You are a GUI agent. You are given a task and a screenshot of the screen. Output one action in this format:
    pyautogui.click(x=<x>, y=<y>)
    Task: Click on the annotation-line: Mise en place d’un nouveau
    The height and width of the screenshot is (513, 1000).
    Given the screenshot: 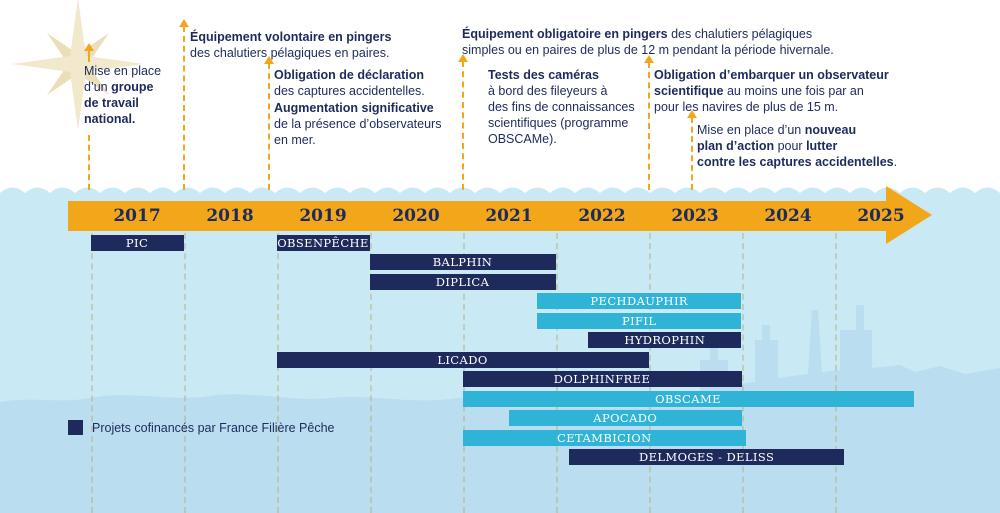 What is the action you would take?
    pyautogui.click(x=804, y=130)
    